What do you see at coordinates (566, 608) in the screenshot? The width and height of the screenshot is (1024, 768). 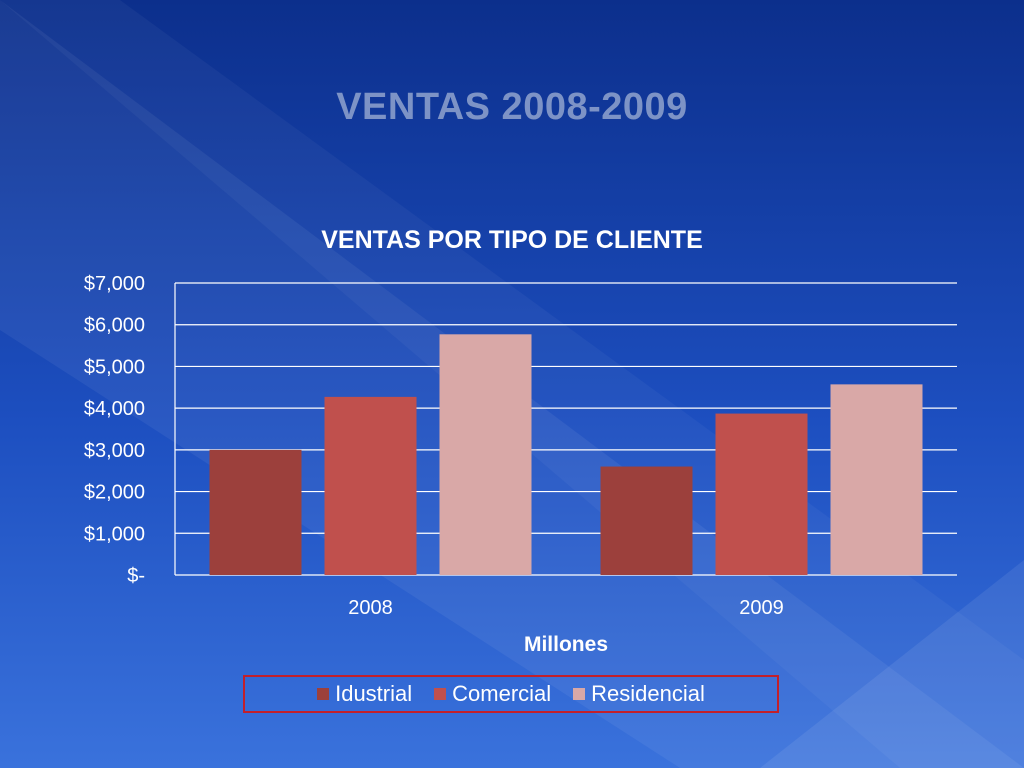 I see `x-axis-ticks: 2008 2009` at bounding box center [566, 608].